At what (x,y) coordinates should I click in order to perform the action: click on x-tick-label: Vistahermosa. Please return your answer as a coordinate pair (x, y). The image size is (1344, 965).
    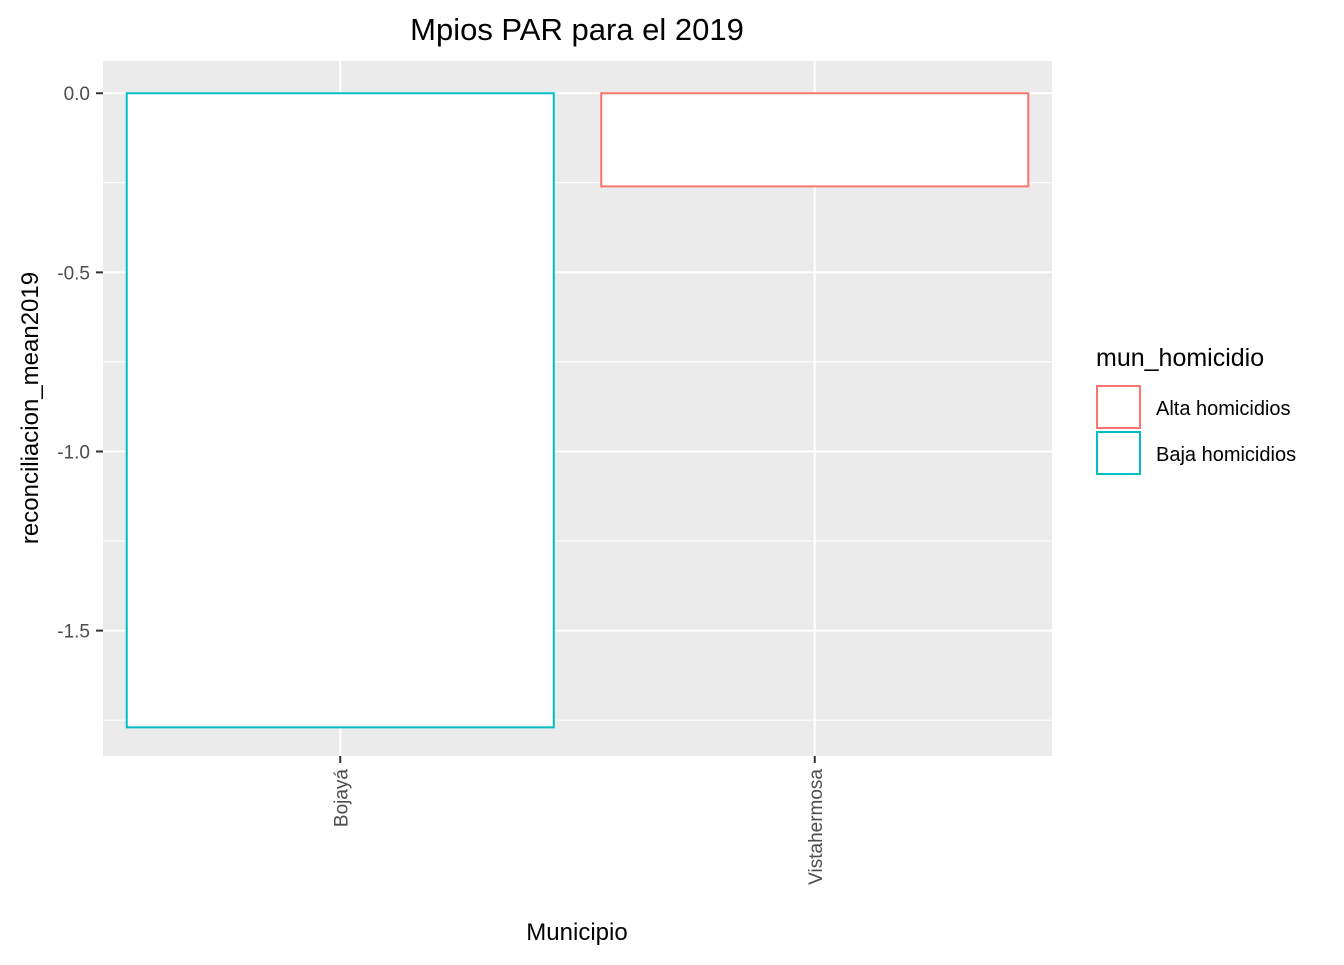
    Looking at the image, I should click on (816, 827).